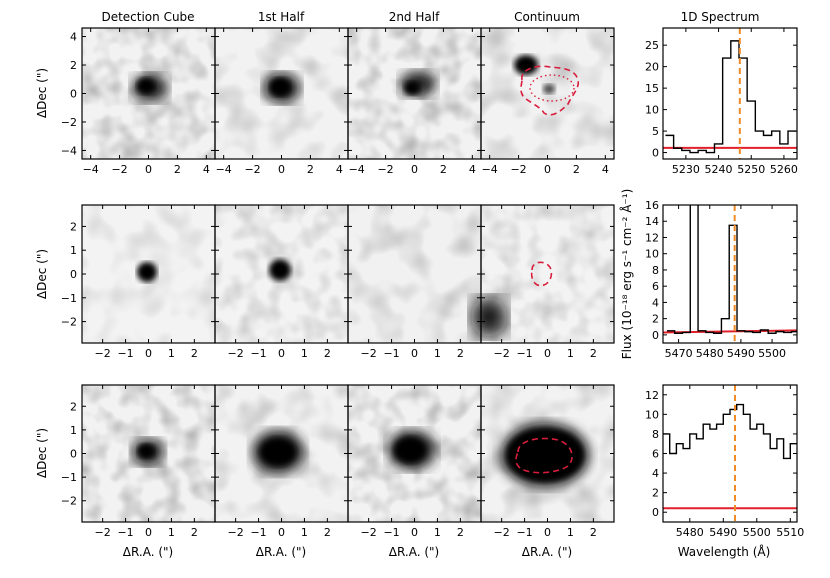 This screenshot has width=830, height=578. I want to click on panel-r2-2nd-half, so click(414, 274).